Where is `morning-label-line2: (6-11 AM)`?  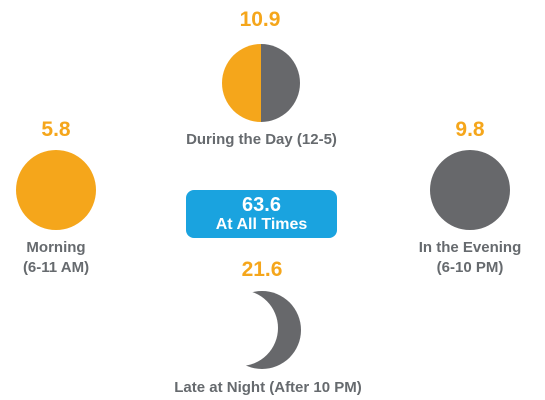 morning-label-line2: (6-11 AM) is located at coordinates (56, 267).